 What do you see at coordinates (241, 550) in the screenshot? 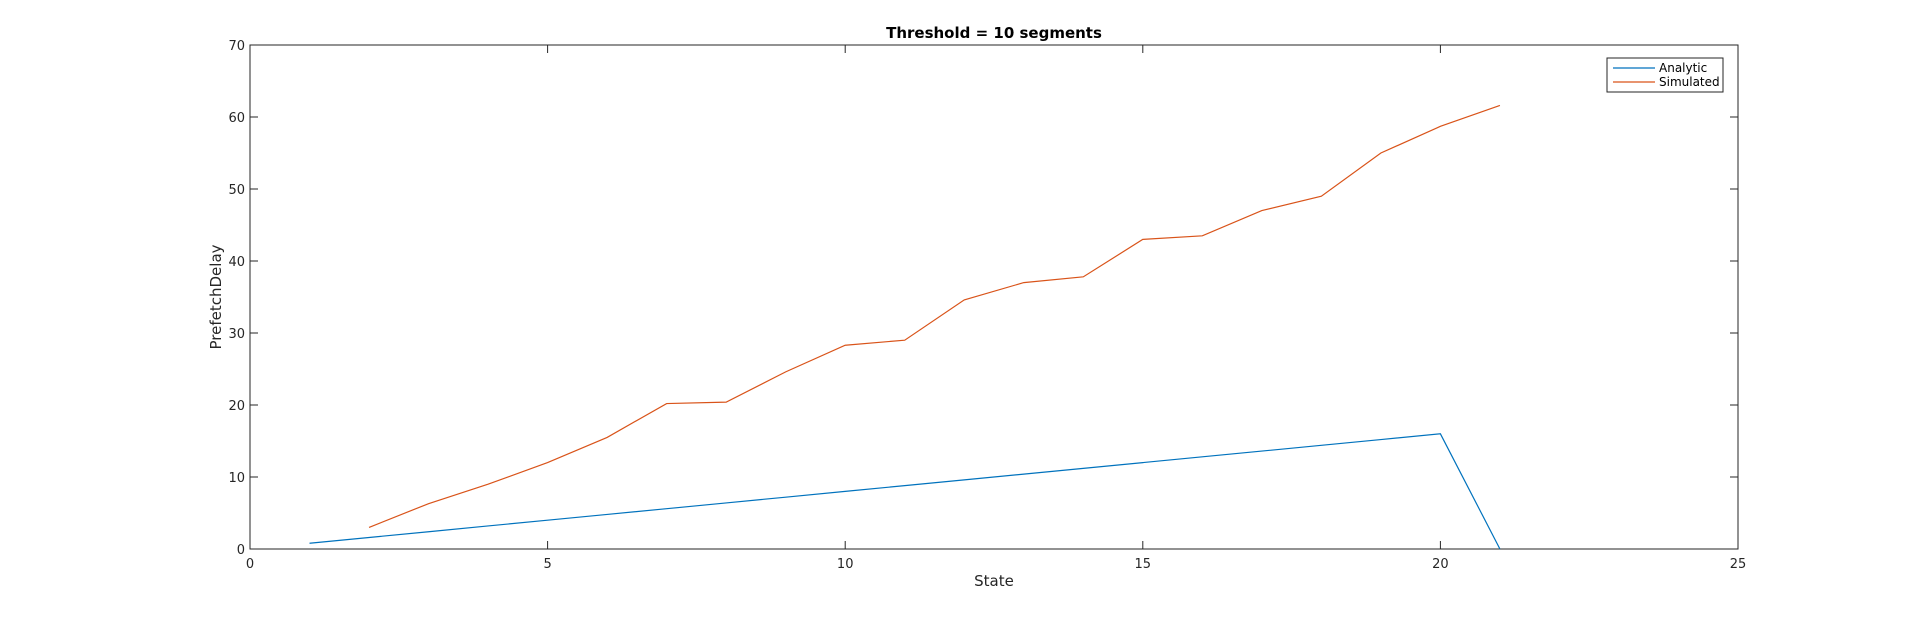
I see `y-tick-label: 0` at bounding box center [241, 550].